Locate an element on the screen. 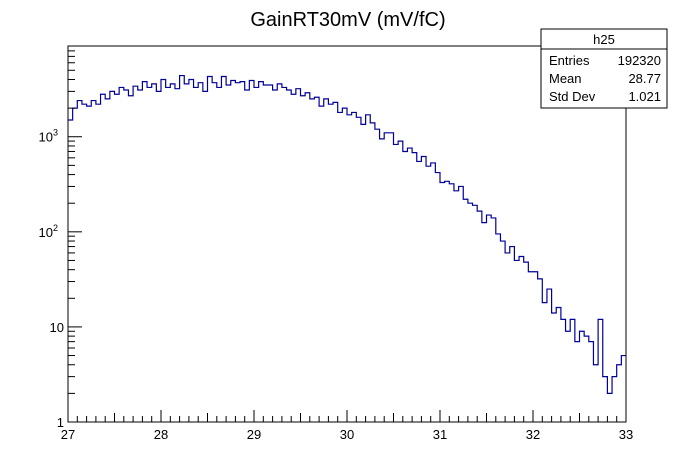  x-tick-label: 32 is located at coordinates (533, 434).